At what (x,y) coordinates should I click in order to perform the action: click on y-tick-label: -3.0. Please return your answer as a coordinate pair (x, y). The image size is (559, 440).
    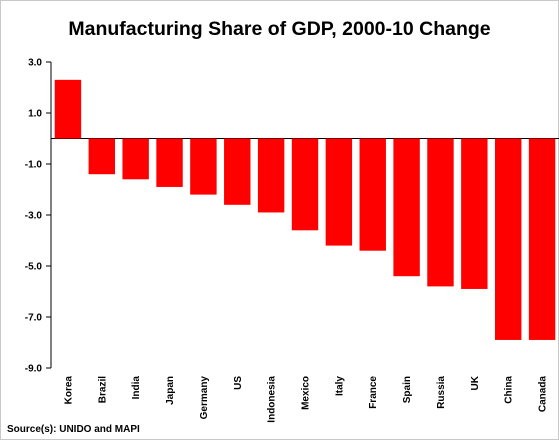
    Looking at the image, I should click on (34, 216).